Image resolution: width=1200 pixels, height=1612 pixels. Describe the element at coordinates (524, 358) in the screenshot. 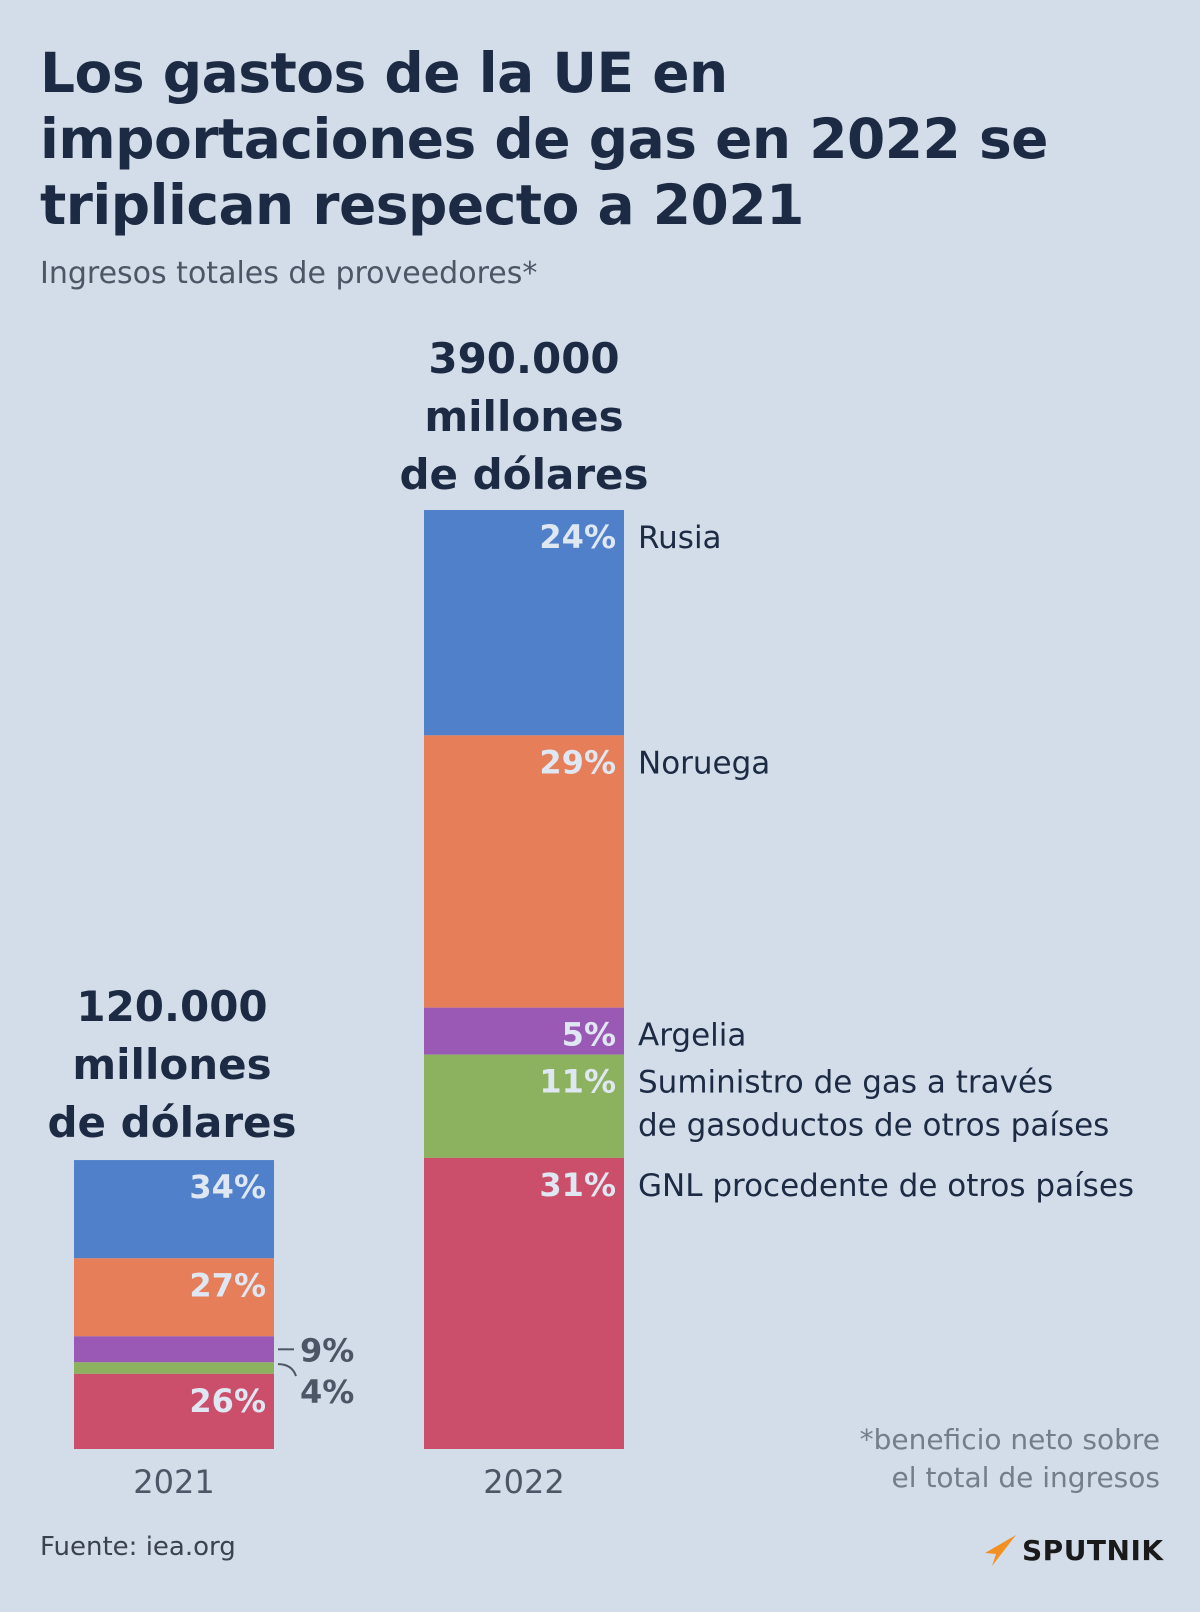

I see `total-2022-line-1: 390.000` at that location.